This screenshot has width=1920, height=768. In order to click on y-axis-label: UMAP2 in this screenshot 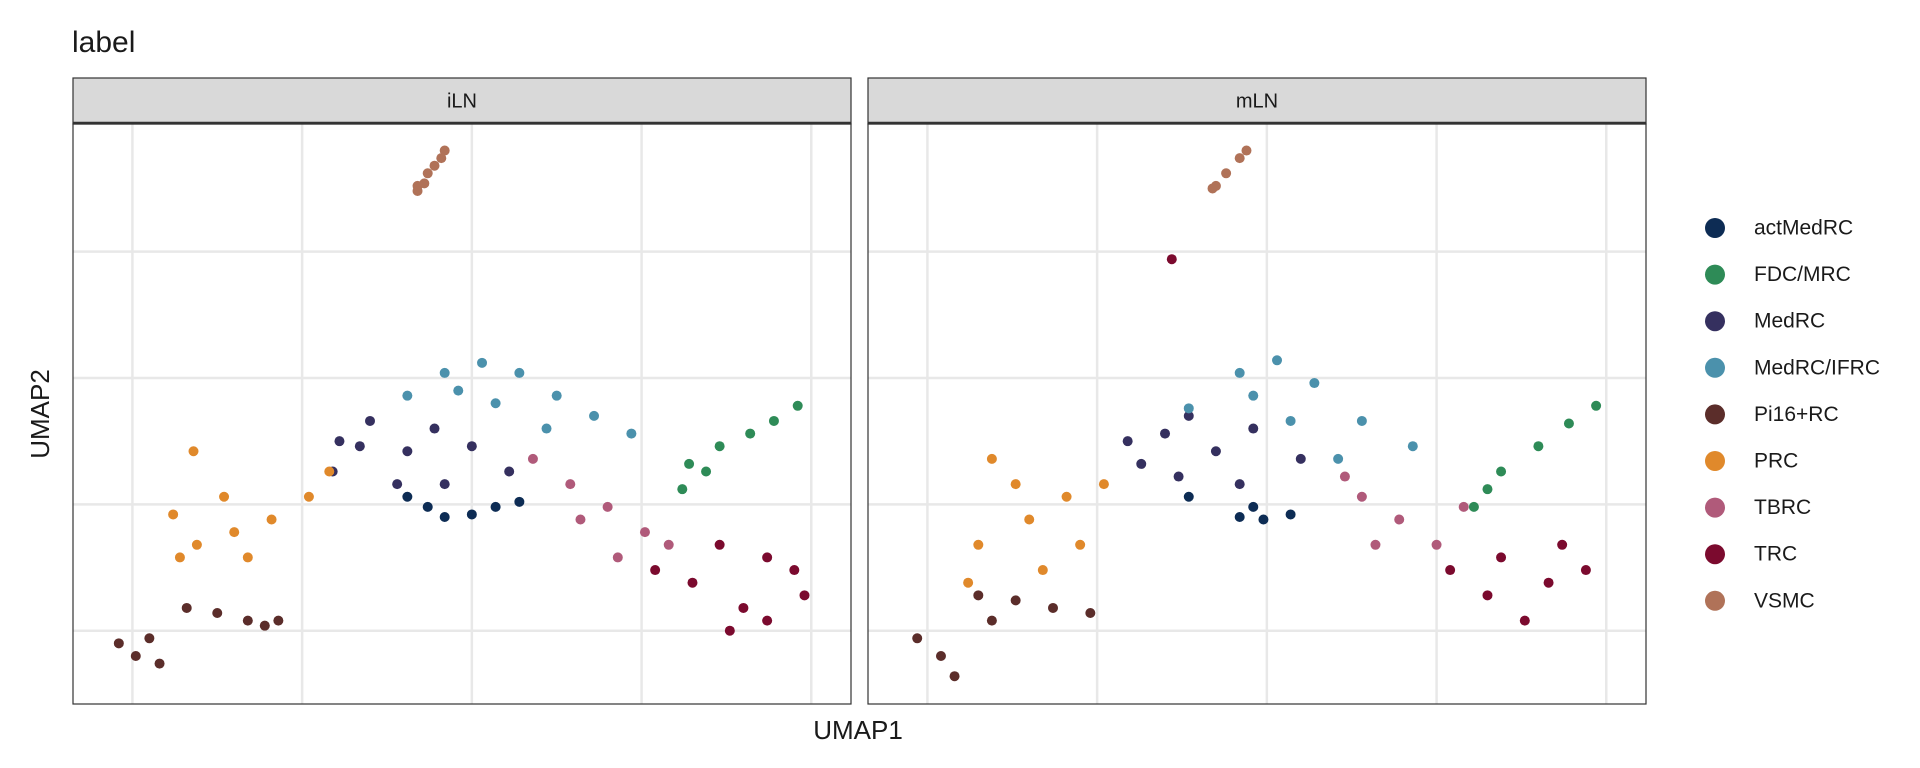, I will do `click(40, 414)`.